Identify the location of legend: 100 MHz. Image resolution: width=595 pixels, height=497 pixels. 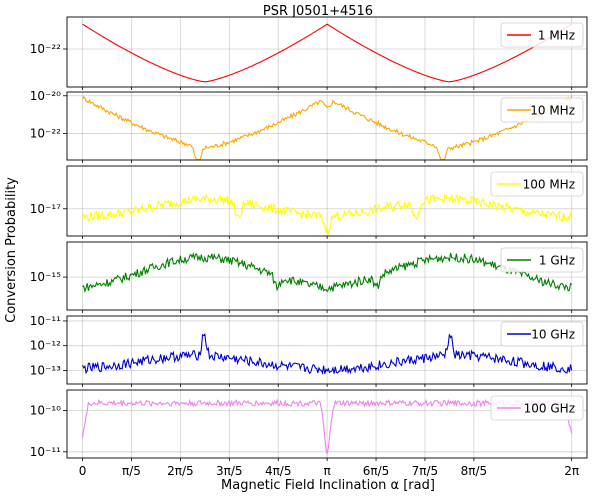
(537, 184).